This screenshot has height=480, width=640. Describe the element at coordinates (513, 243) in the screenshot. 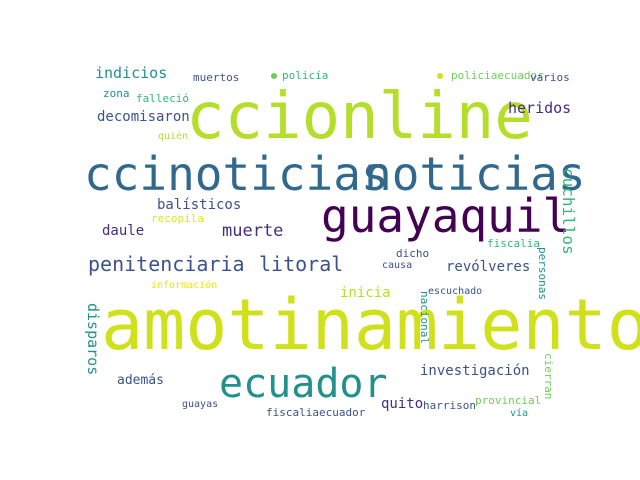

I see `word-fiscalia: fiscalia` at that location.